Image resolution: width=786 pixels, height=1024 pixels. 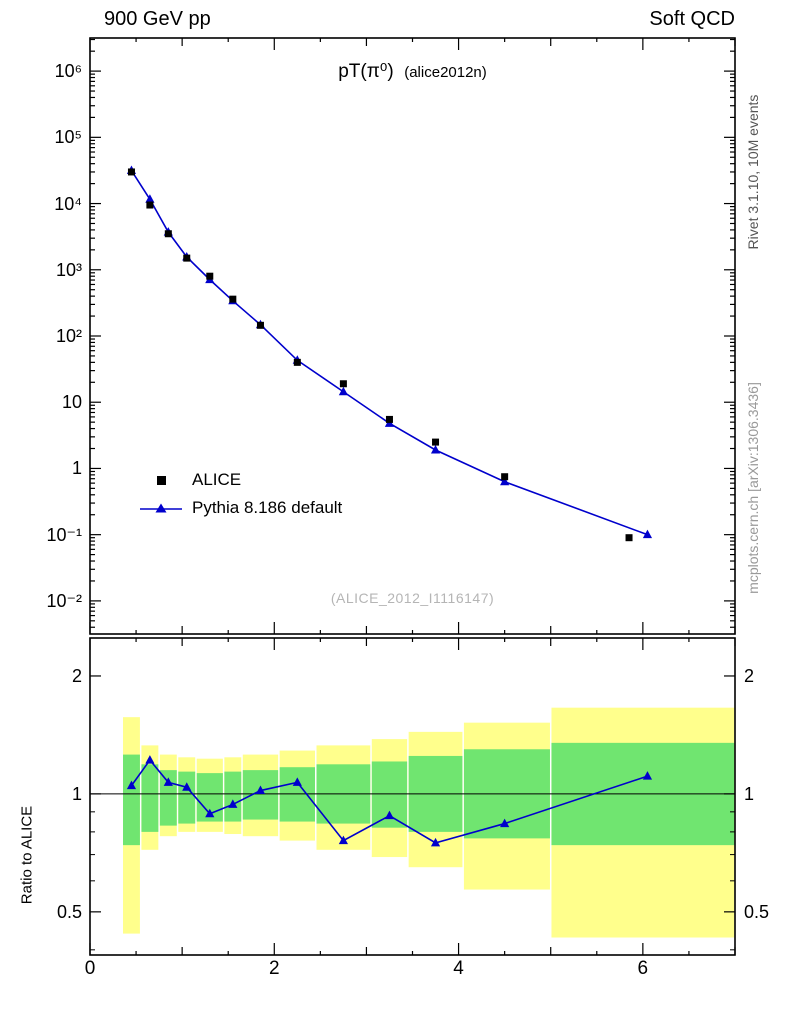 What do you see at coordinates (64, 534) in the screenshot?
I see `tick-label: 10⁻¹` at bounding box center [64, 534].